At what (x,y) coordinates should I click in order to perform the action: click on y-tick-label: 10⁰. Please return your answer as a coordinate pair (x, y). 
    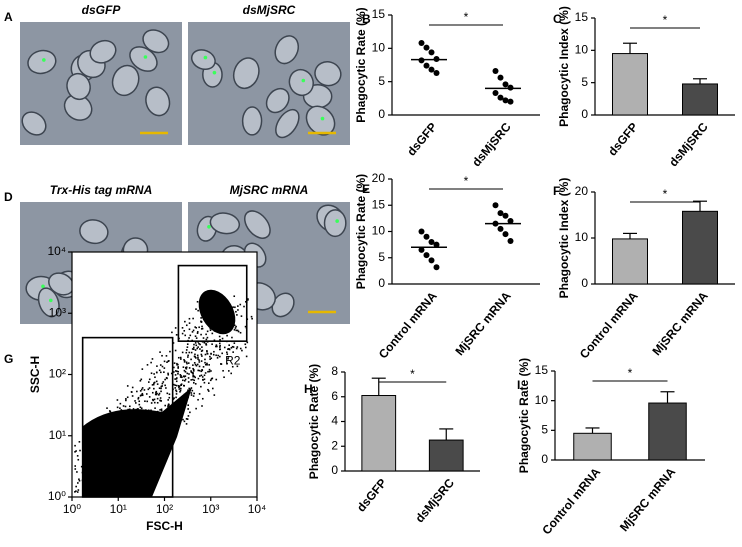
    Looking at the image, I should click on (57, 496).